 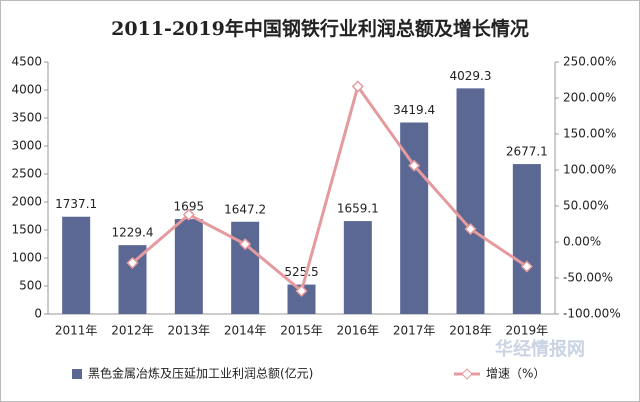 I want to click on y-tick-label: 2000, so click(x=26, y=202).